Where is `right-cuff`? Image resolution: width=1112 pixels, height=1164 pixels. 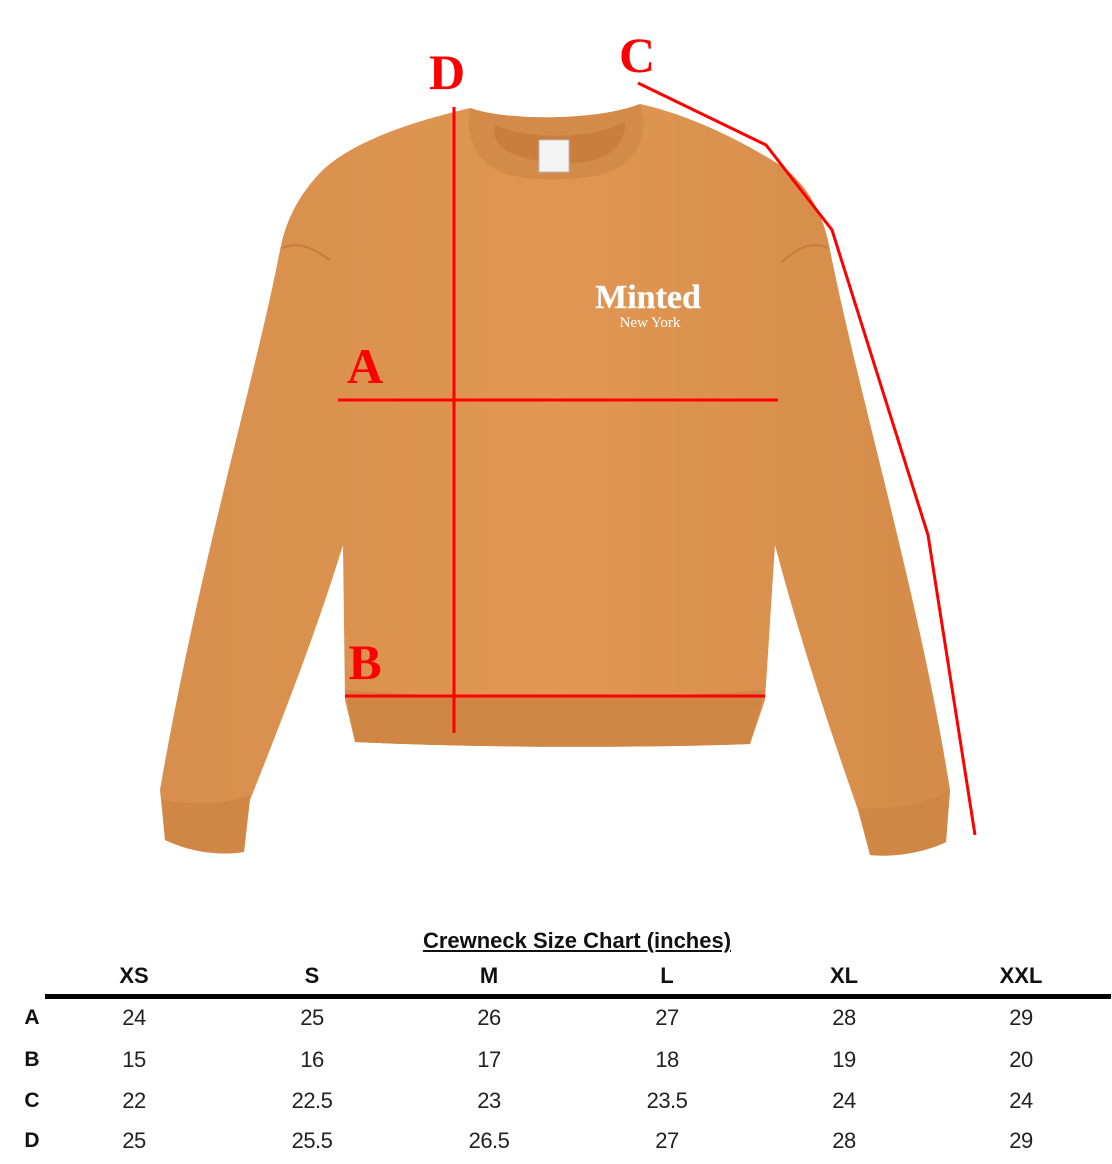
right-cuff is located at coordinates (904, 823).